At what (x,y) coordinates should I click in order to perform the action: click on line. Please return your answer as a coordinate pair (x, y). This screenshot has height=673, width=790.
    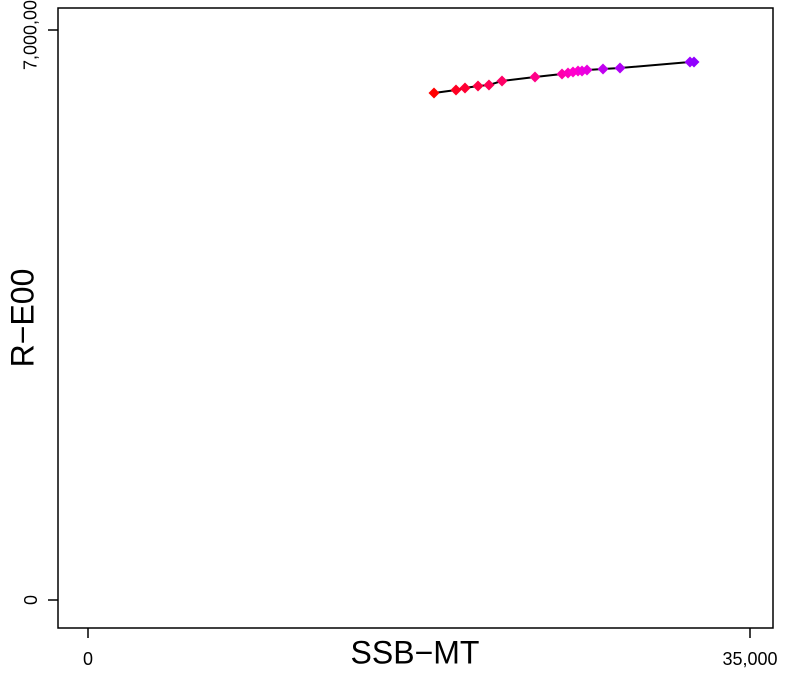
    Looking at the image, I should click on (563, 78).